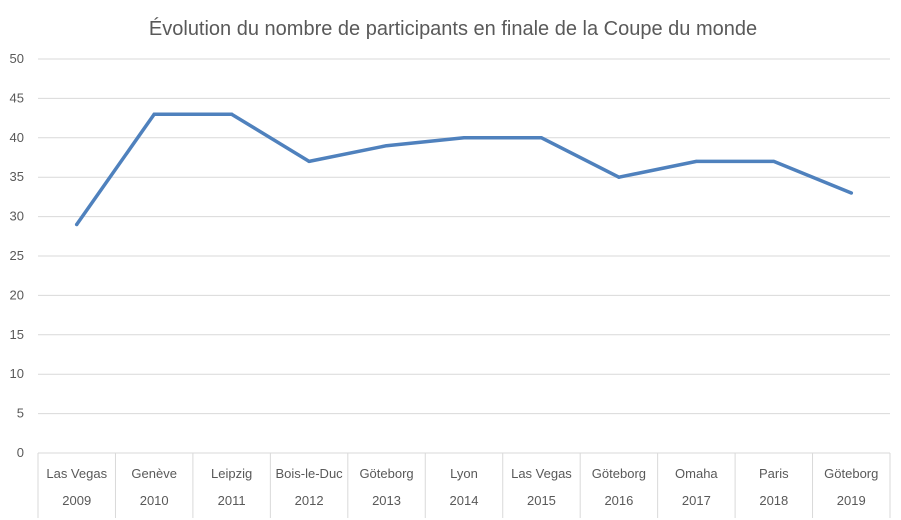  Describe the element at coordinates (17, 176) in the screenshot. I see `y-tick-label: 35` at that location.